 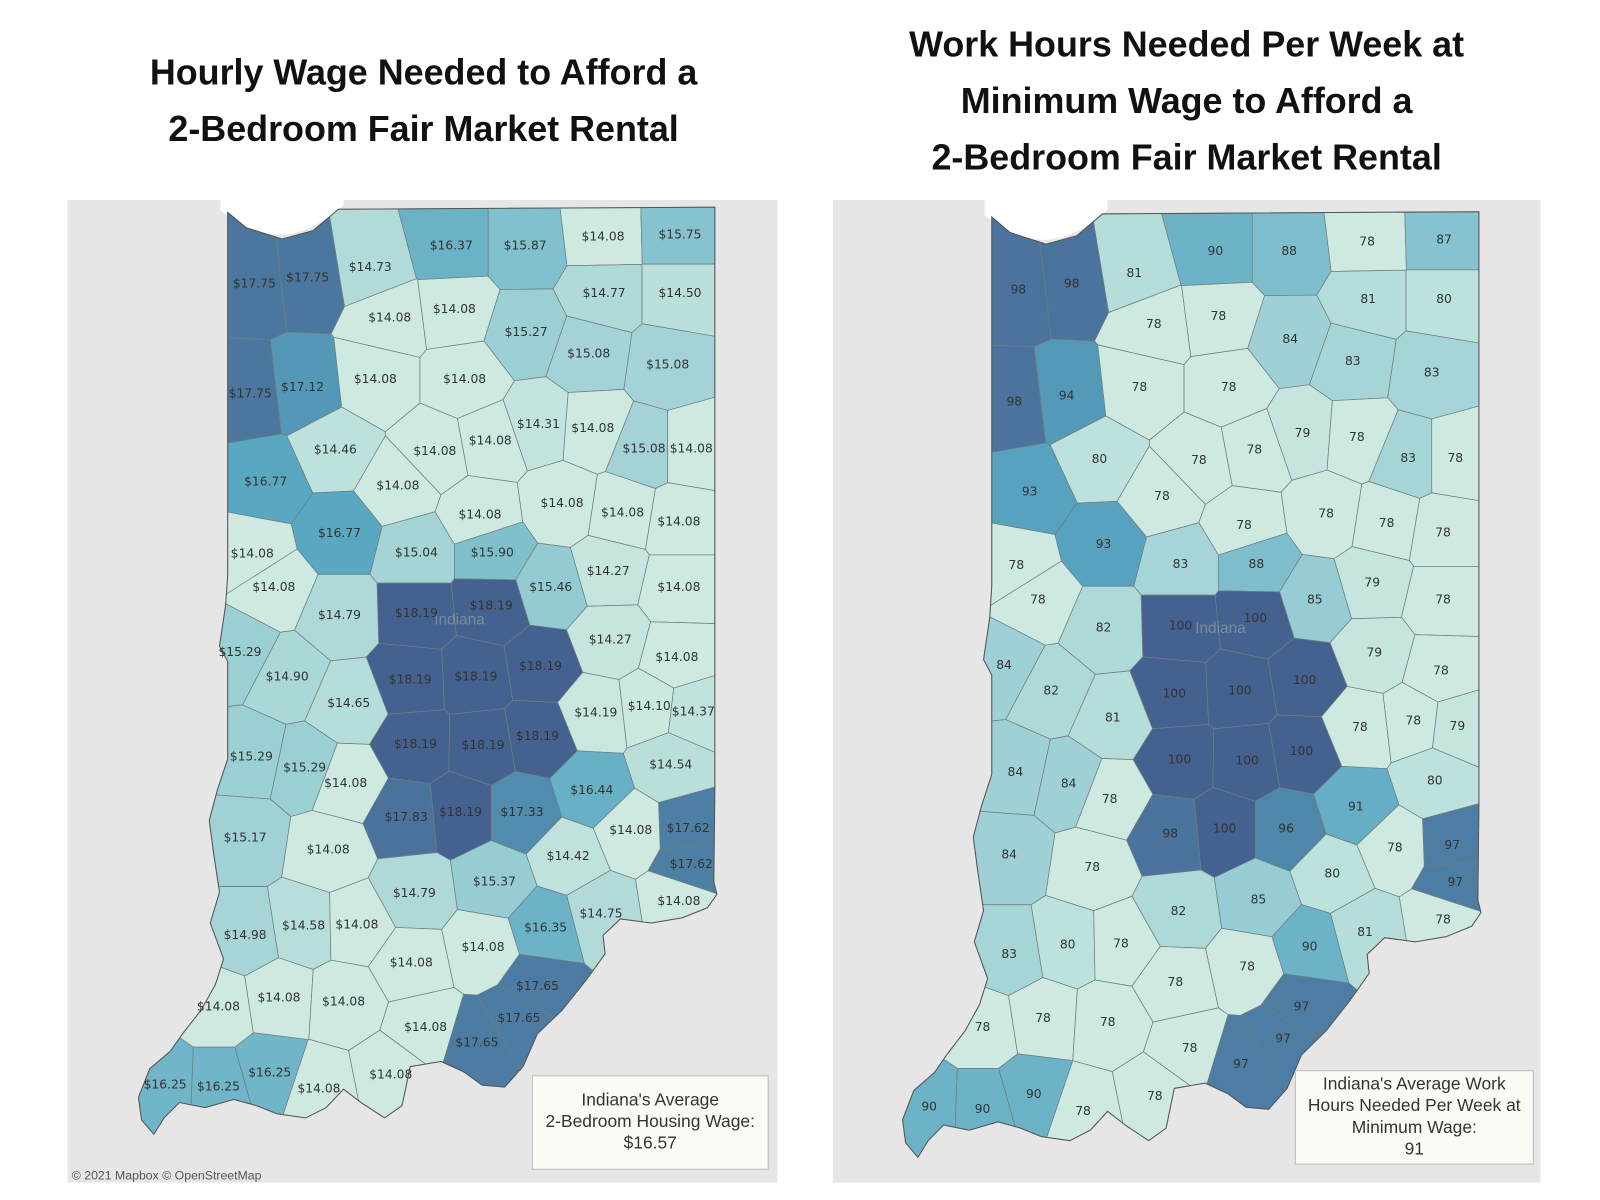 I want to click on county-label: 84, so click(x=1290, y=339).